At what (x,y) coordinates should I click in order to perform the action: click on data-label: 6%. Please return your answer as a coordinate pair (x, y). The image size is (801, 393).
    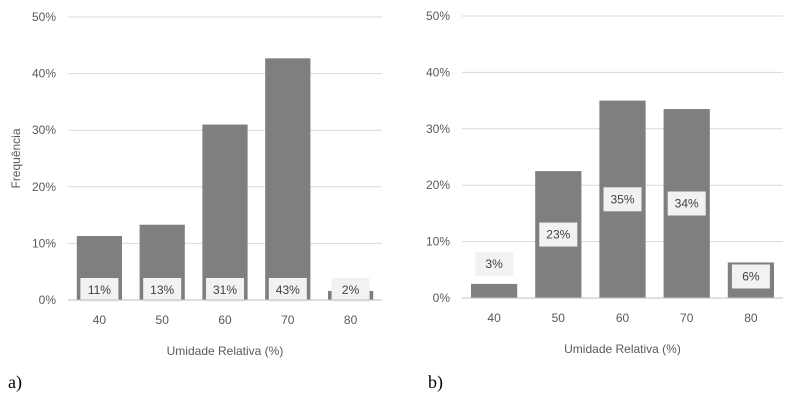
    Looking at the image, I should click on (751, 276).